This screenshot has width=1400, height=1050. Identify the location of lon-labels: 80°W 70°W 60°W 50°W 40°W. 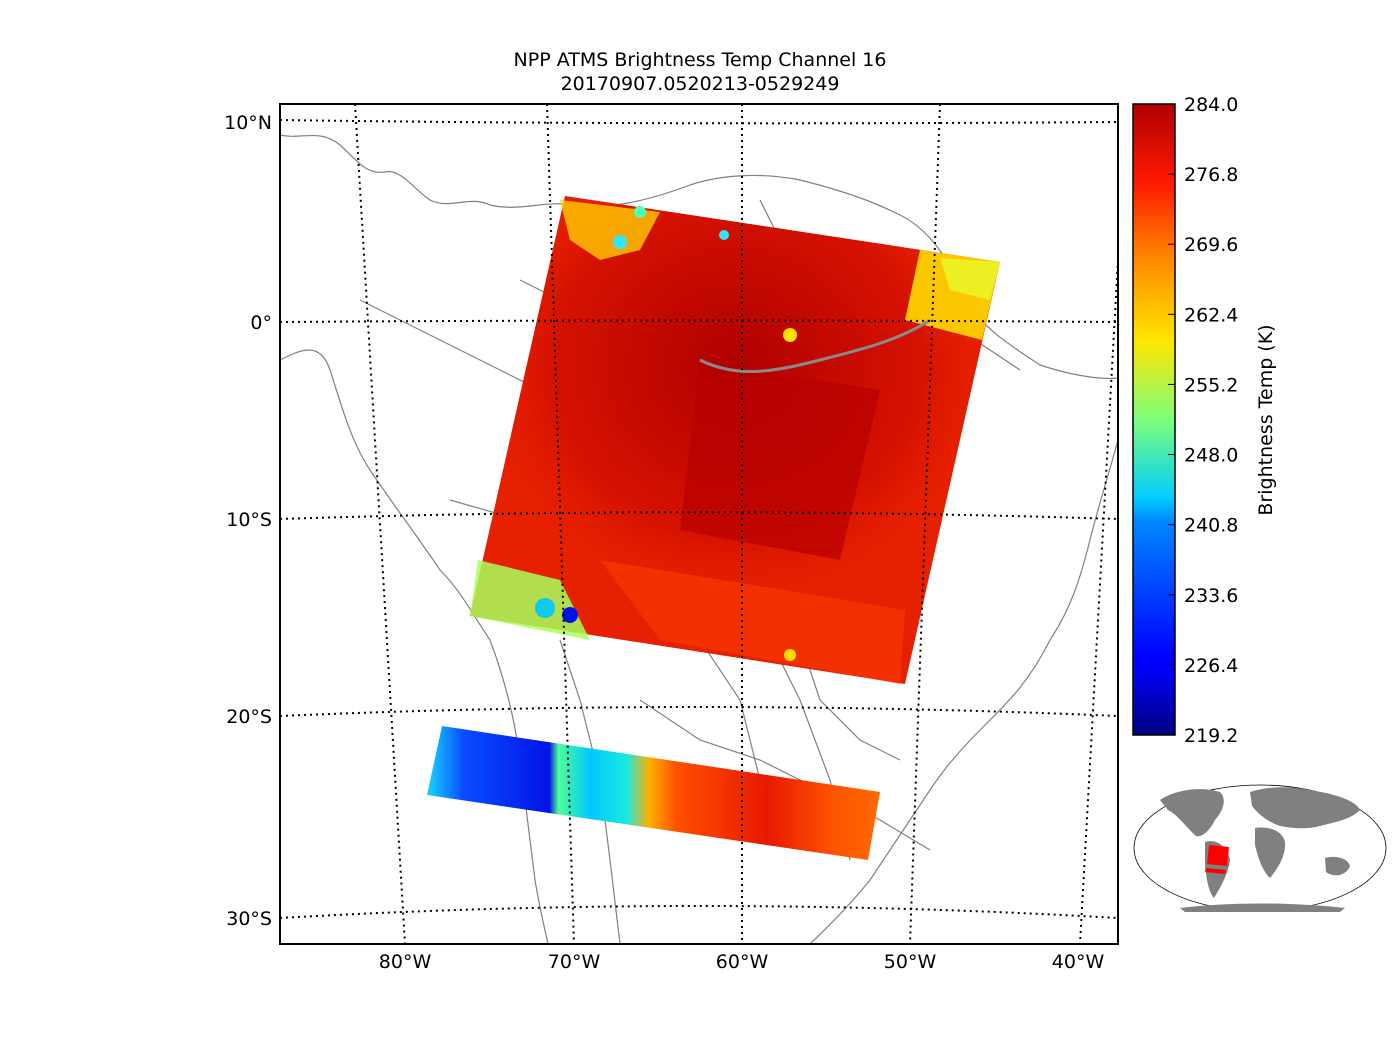
(742, 962).